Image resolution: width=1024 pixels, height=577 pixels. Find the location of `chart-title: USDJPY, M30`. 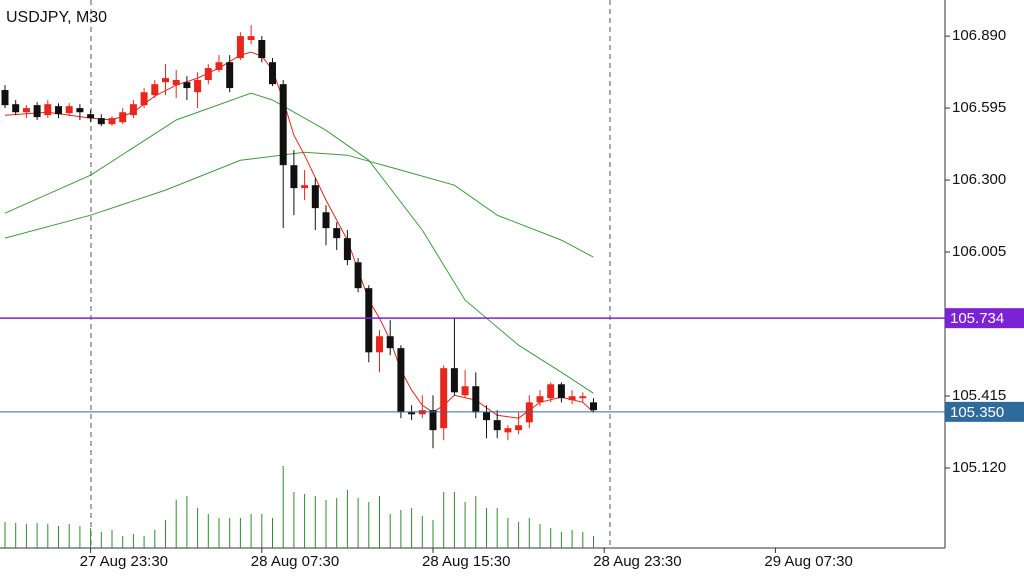

chart-title: USDJPY, M30 is located at coordinates (56, 17).